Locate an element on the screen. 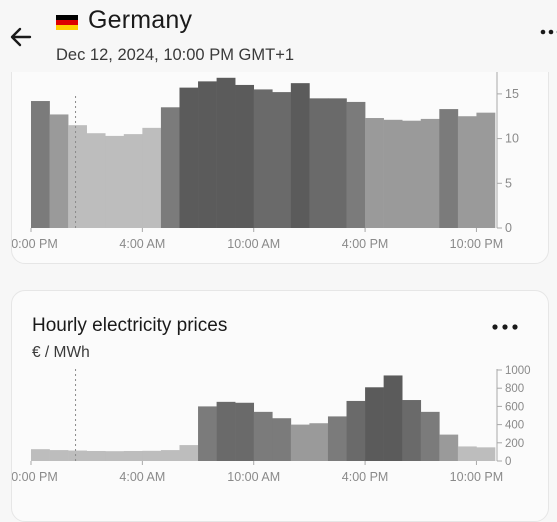 Image resolution: width=557 pixels, height=522 pixels. y-tick-label: 10 is located at coordinates (512, 139).